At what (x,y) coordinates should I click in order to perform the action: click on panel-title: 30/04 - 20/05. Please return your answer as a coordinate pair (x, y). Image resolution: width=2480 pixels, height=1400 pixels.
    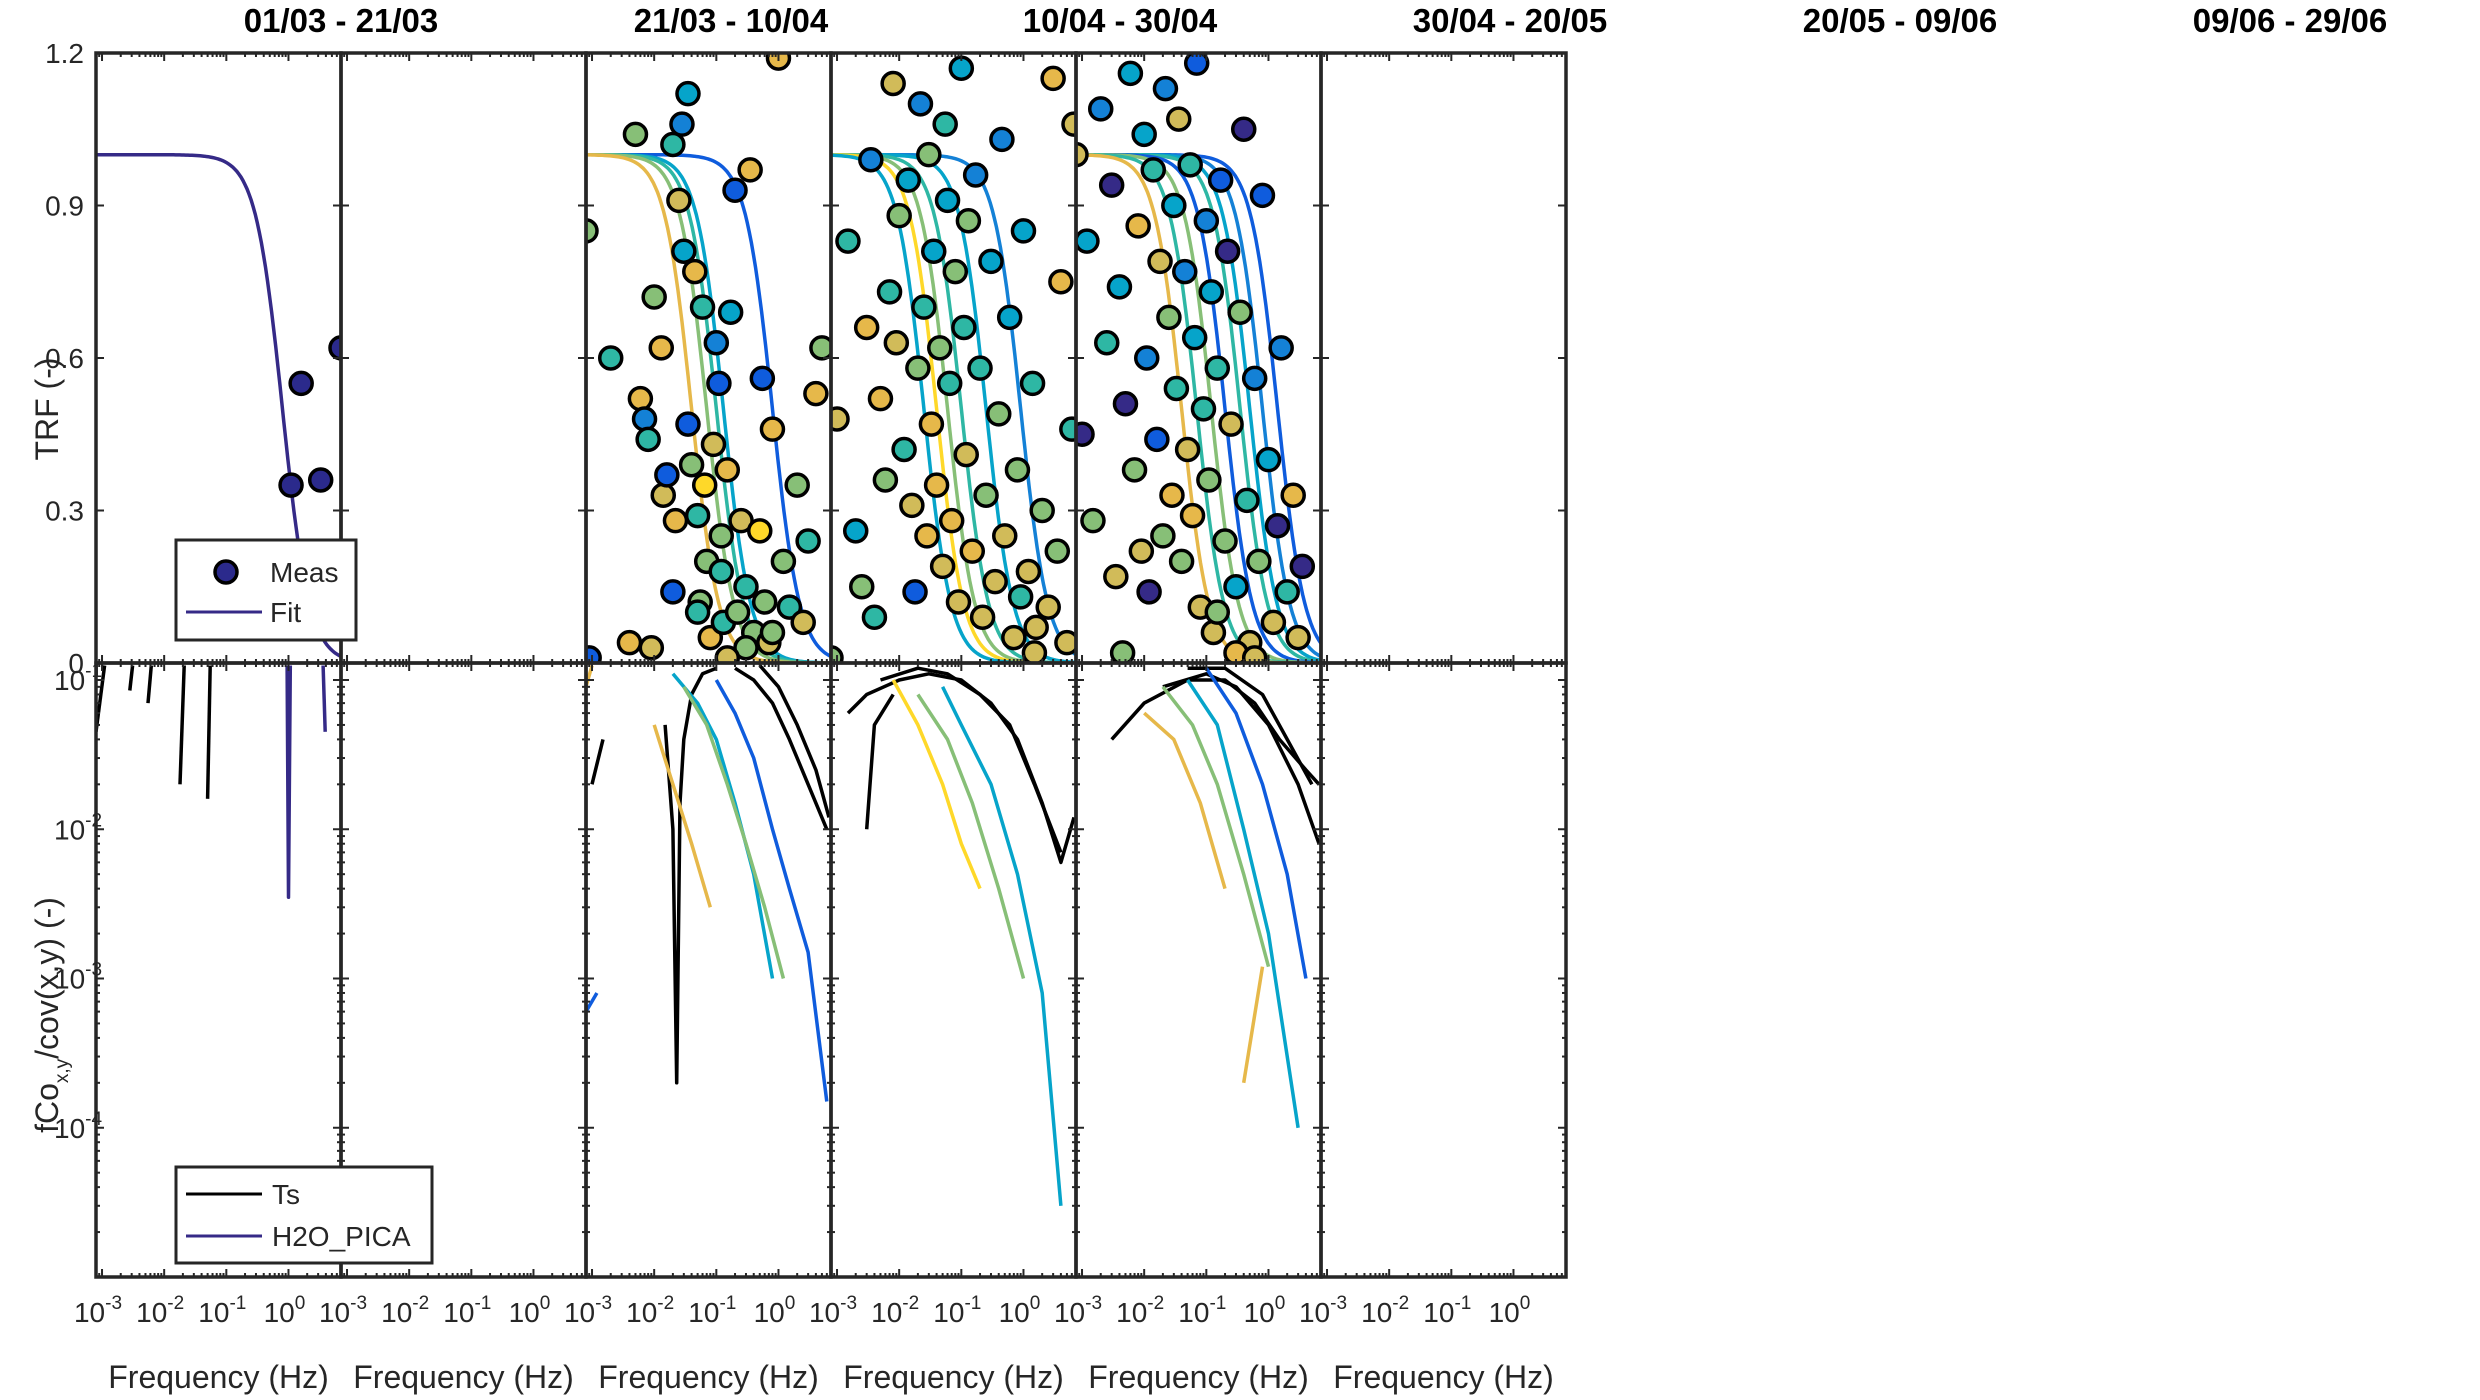
    Looking at the image, I should click on (1510, 20).